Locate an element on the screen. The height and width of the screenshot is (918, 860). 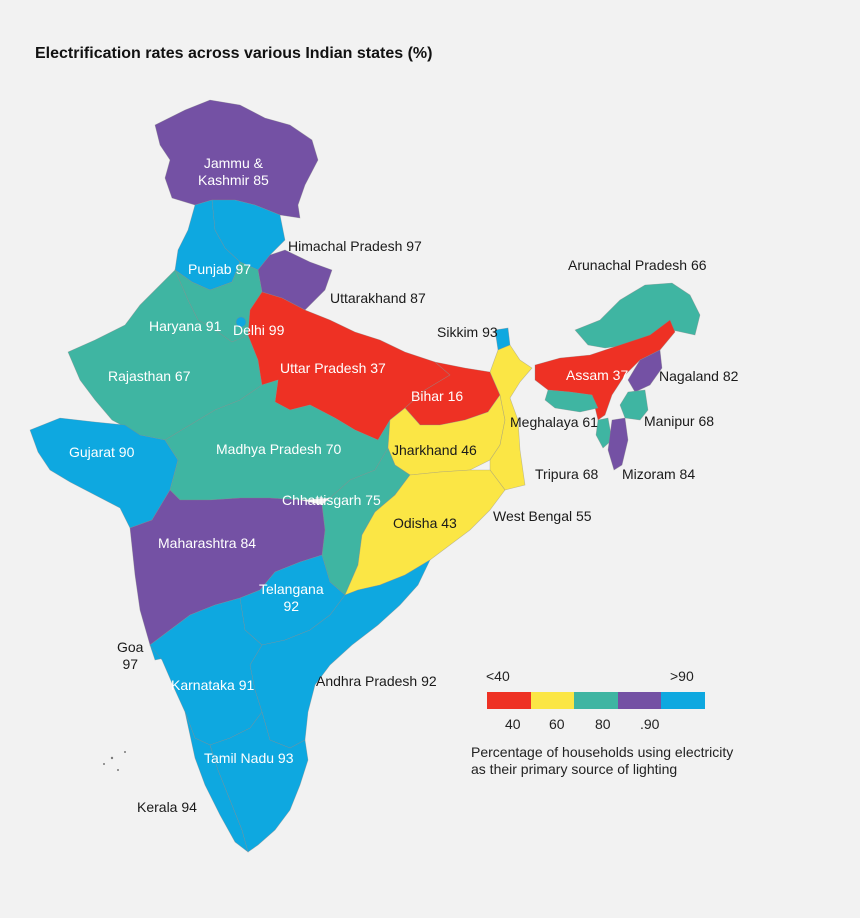
label-arunachal-pradesh: Arunachal Pradesh 66 is located at coordinates (637, 265).